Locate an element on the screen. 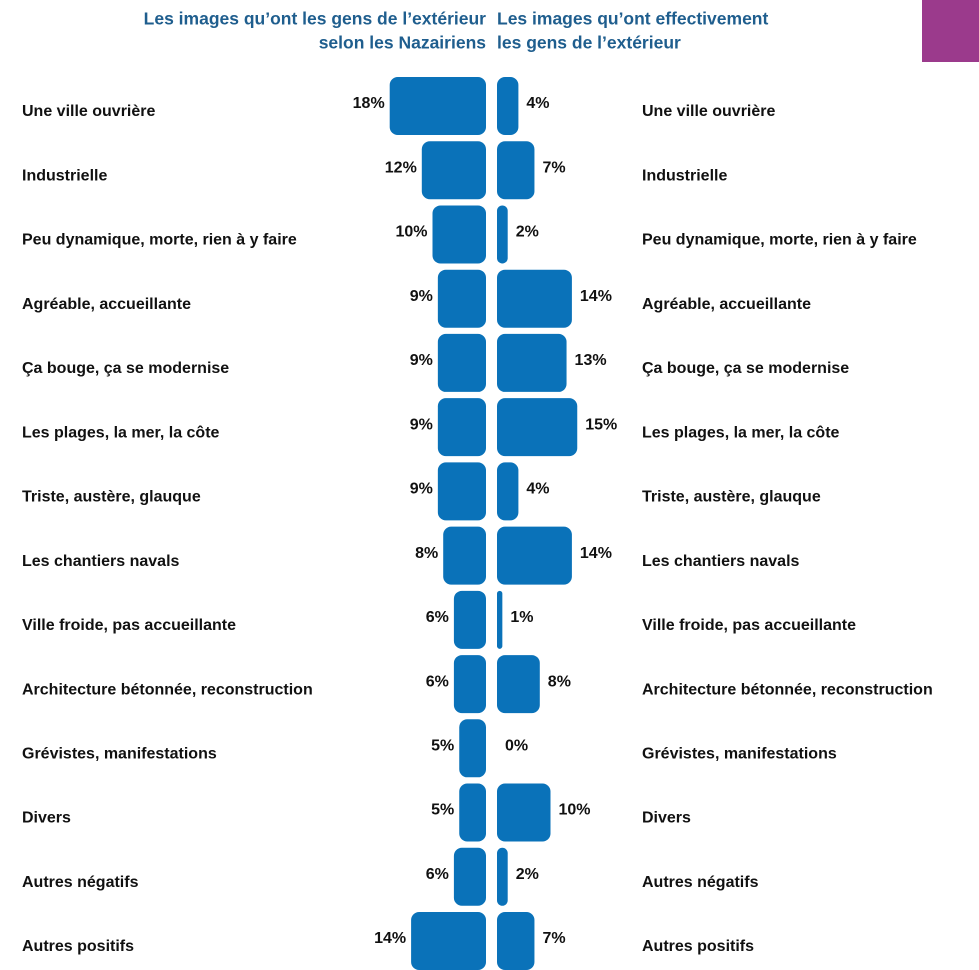 This screenshot has width=979, height=970. value-label-left: 18% is located at coordinates (369, 103).